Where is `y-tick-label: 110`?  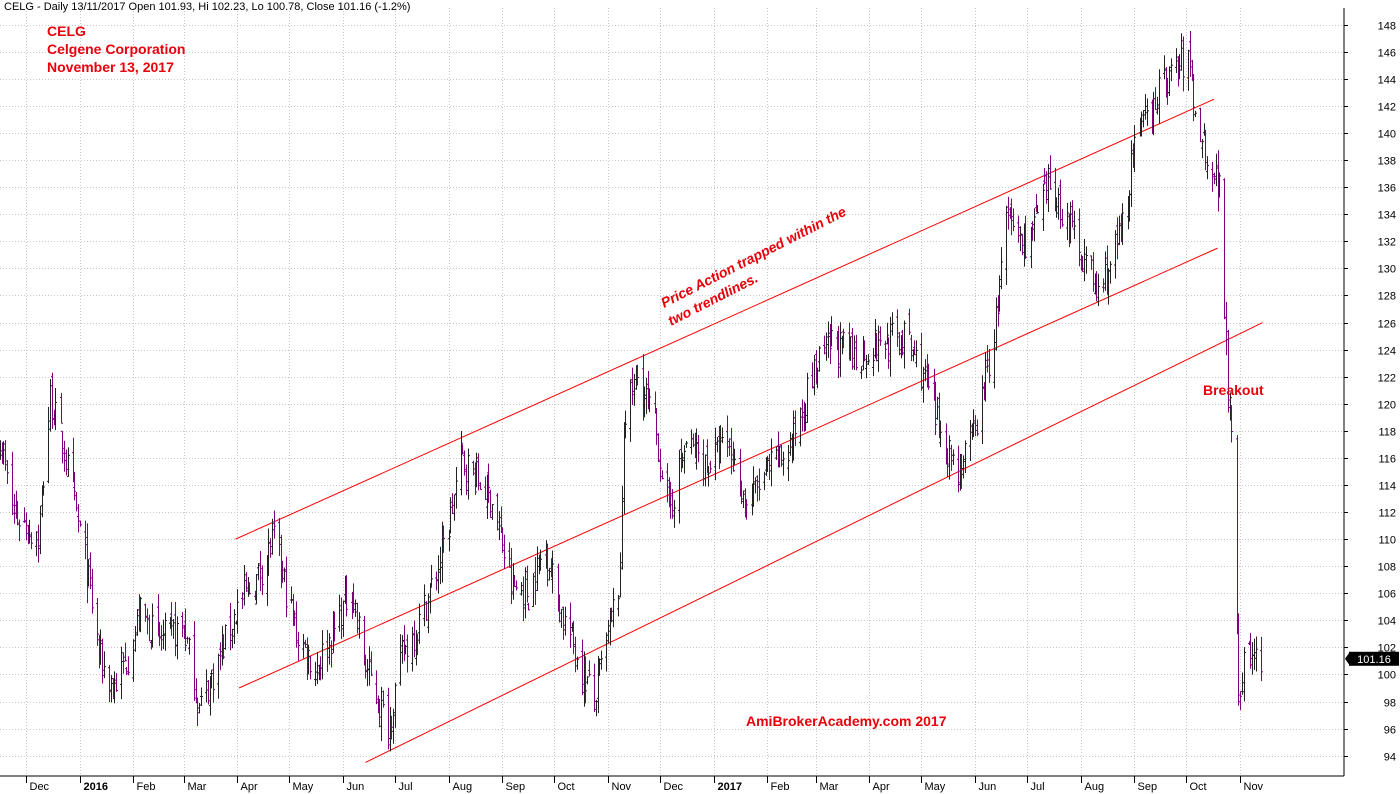
y-tick-label: 110 is located at coordinates (1387, 541).